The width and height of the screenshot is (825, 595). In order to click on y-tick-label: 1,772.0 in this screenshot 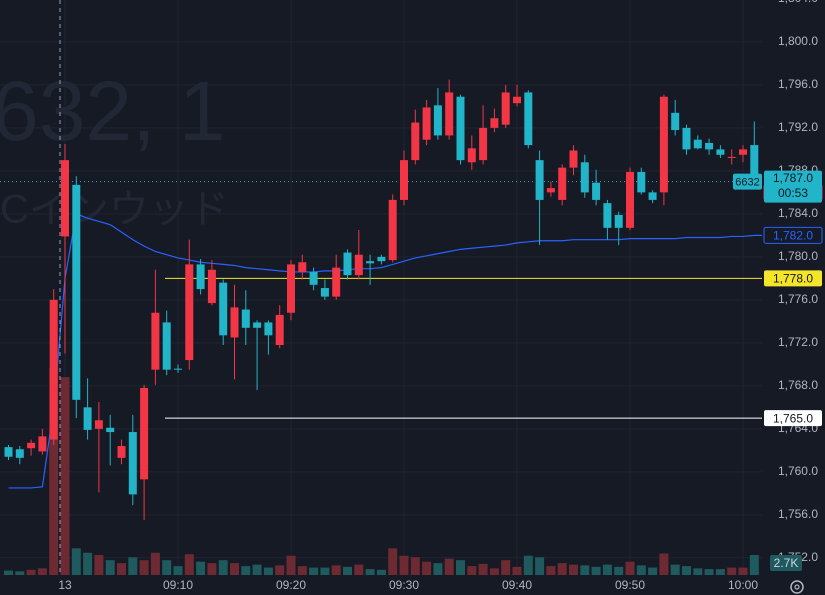, I will do `click(798, 342)`.